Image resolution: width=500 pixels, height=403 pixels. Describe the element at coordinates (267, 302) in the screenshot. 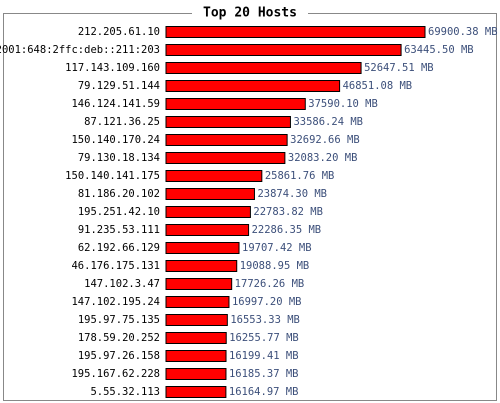

I see `value-label: 16997.20 MB` at that location.